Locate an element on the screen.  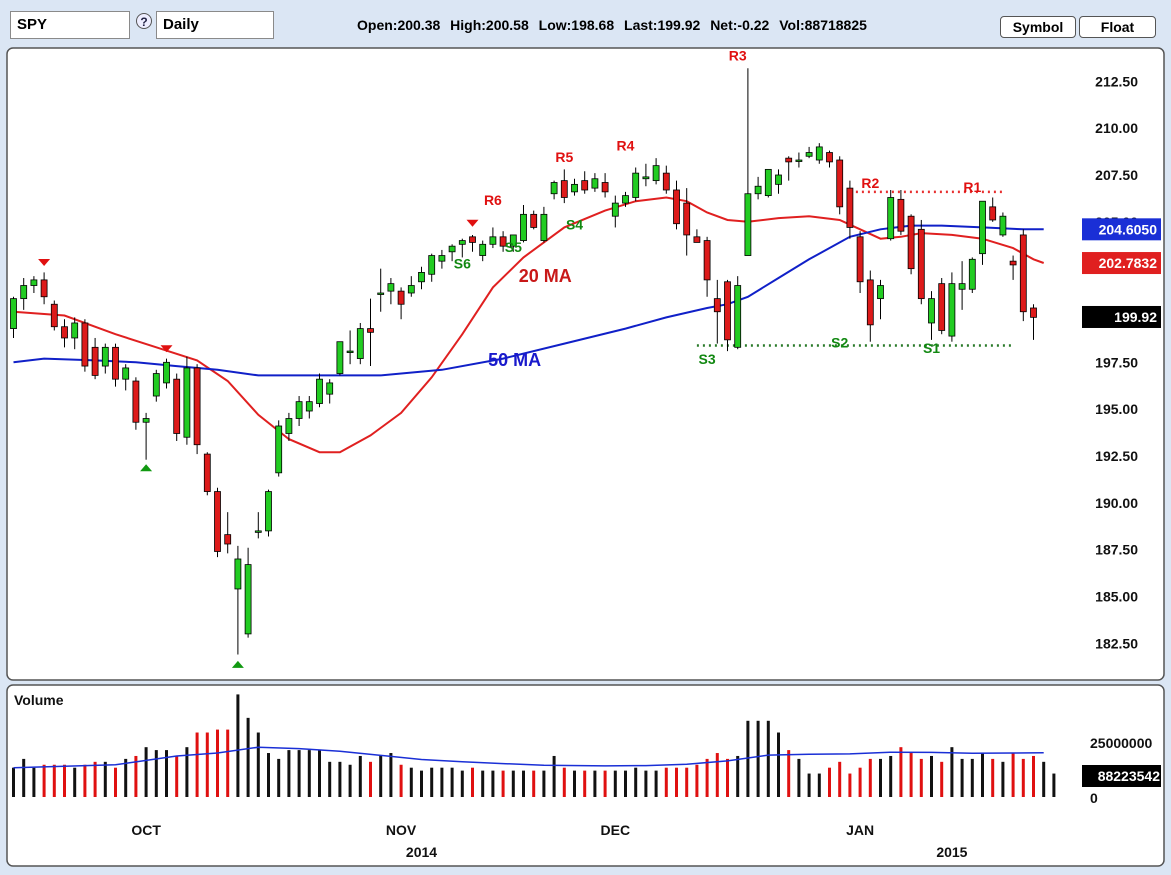
pivot-label: S3 is located at coordinates (707, 359).